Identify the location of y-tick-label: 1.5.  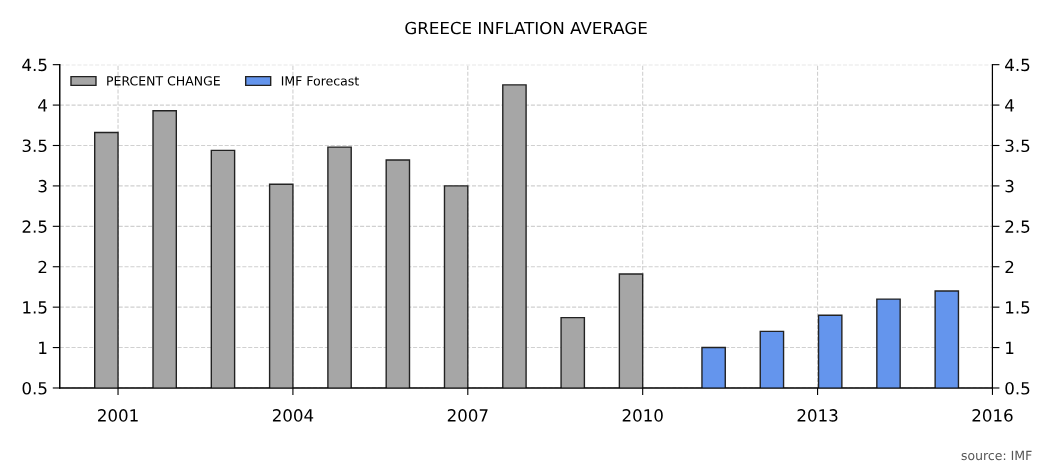
(35, 307).